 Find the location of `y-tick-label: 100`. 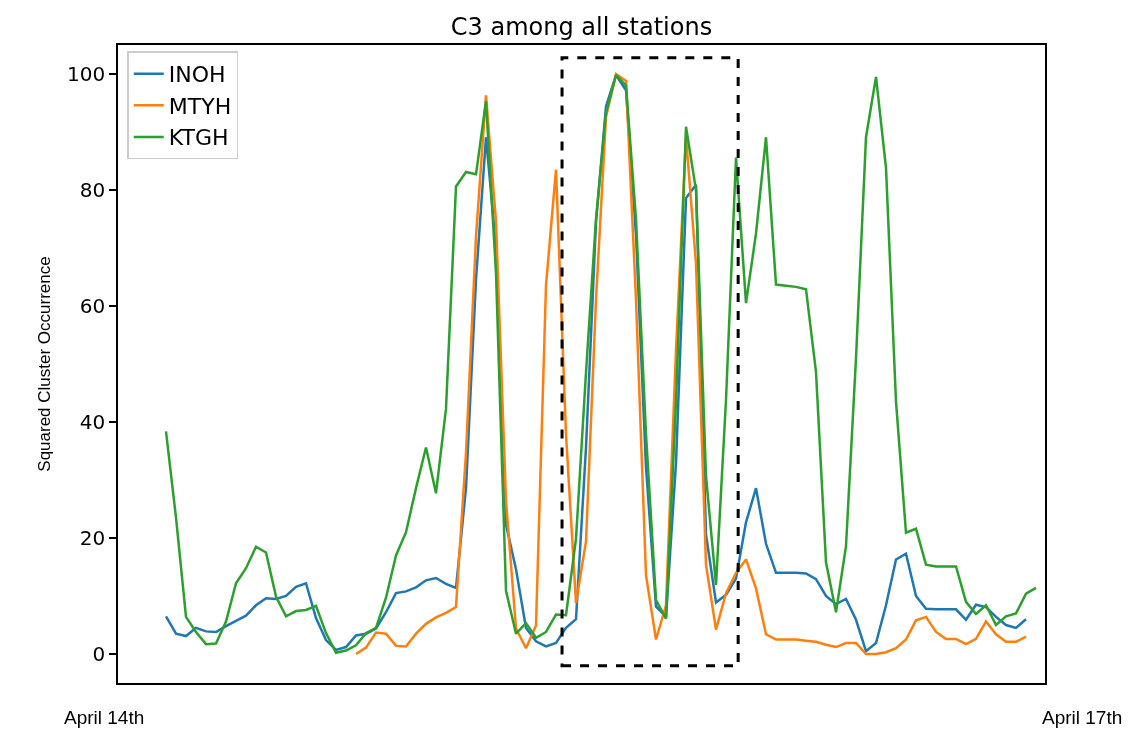

y-tick-label: 100 is located at coordinates (86, 74).